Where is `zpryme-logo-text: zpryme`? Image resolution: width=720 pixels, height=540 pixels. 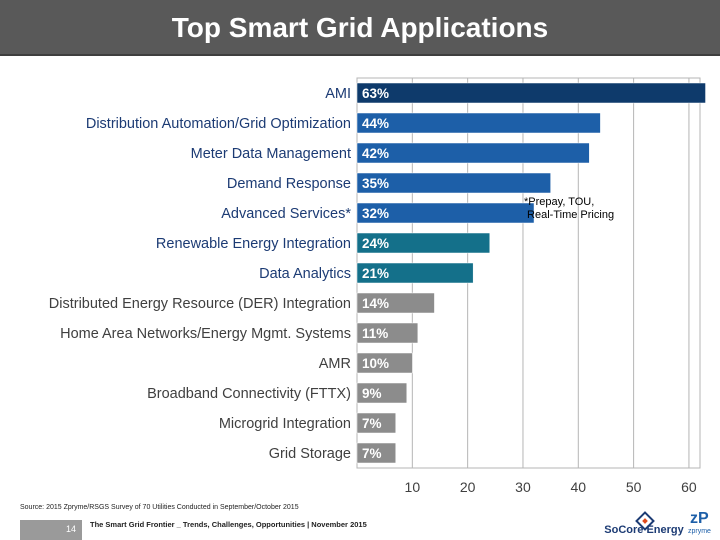 zpryme-logo-text: zpryme is located at coordinates (699, 531).